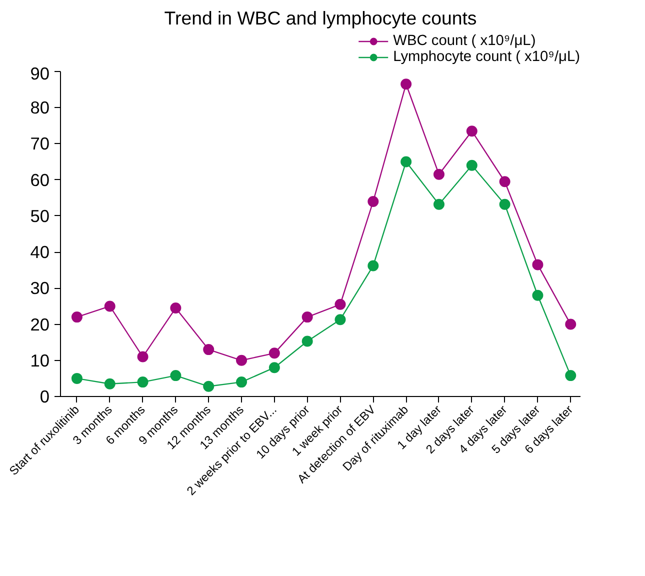 This screenshot has width=645, height=576. Describe the element at coordinates (320, 18) in the screenshot. I see `chart-title: Trend in WBC and lymphocyte counts` at that location.